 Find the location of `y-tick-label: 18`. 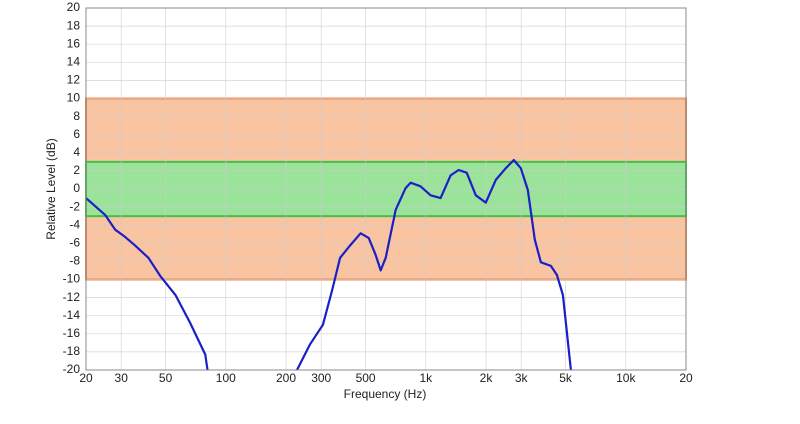

y-tick-label: 18 is located at coordinates (74, 25).